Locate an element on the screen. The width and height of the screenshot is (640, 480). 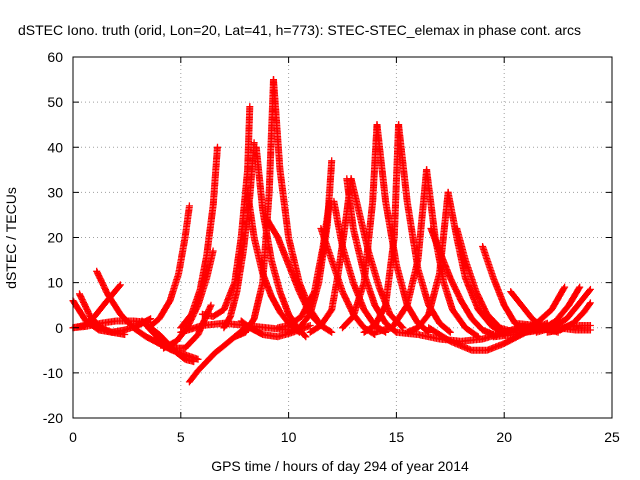
arc-36-markers is located at coordinates (486, 280).